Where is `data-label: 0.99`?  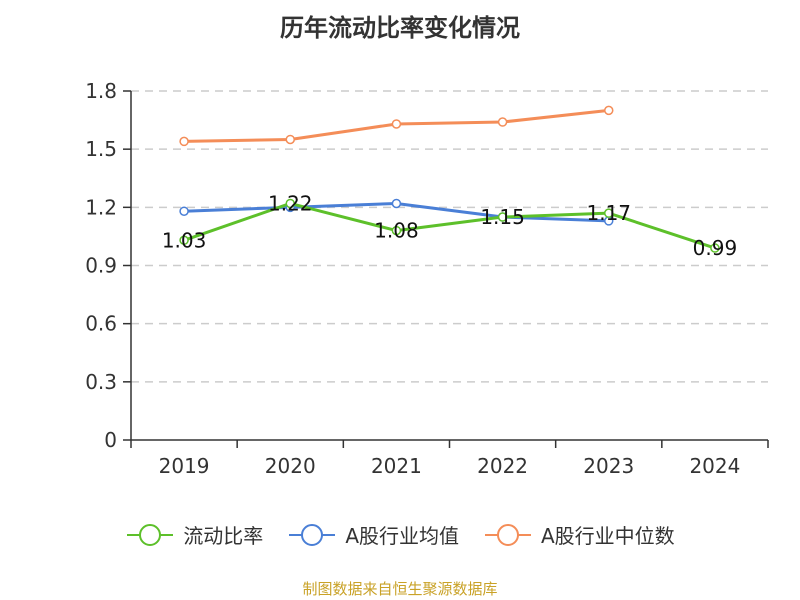 data-label: 0.99 is located at coordinates (715, 248).